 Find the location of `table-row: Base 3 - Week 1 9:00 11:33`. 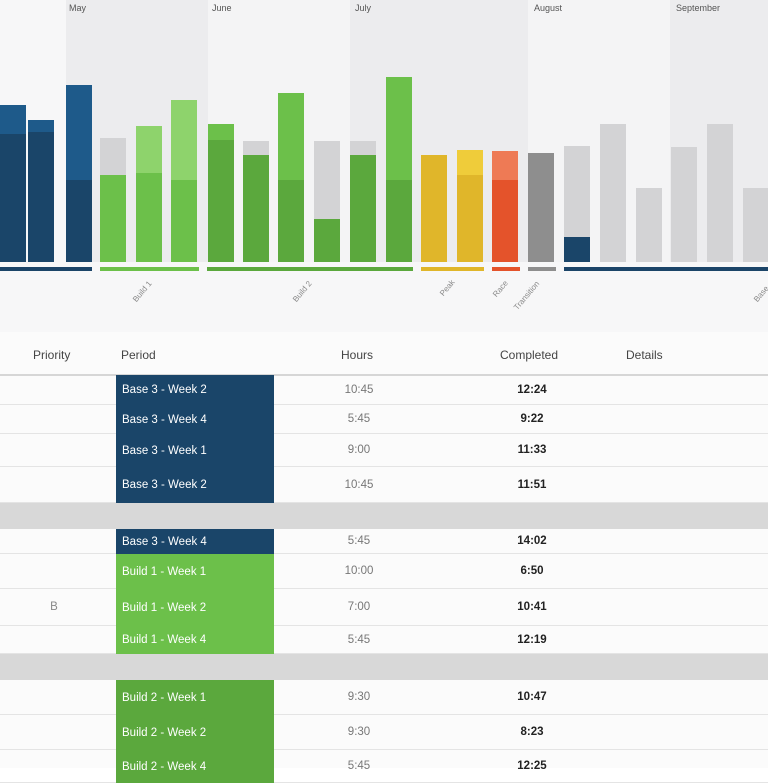

table-row: Base 3 - Week 1 9:00 11:33 is located at coordinates (384, 450).